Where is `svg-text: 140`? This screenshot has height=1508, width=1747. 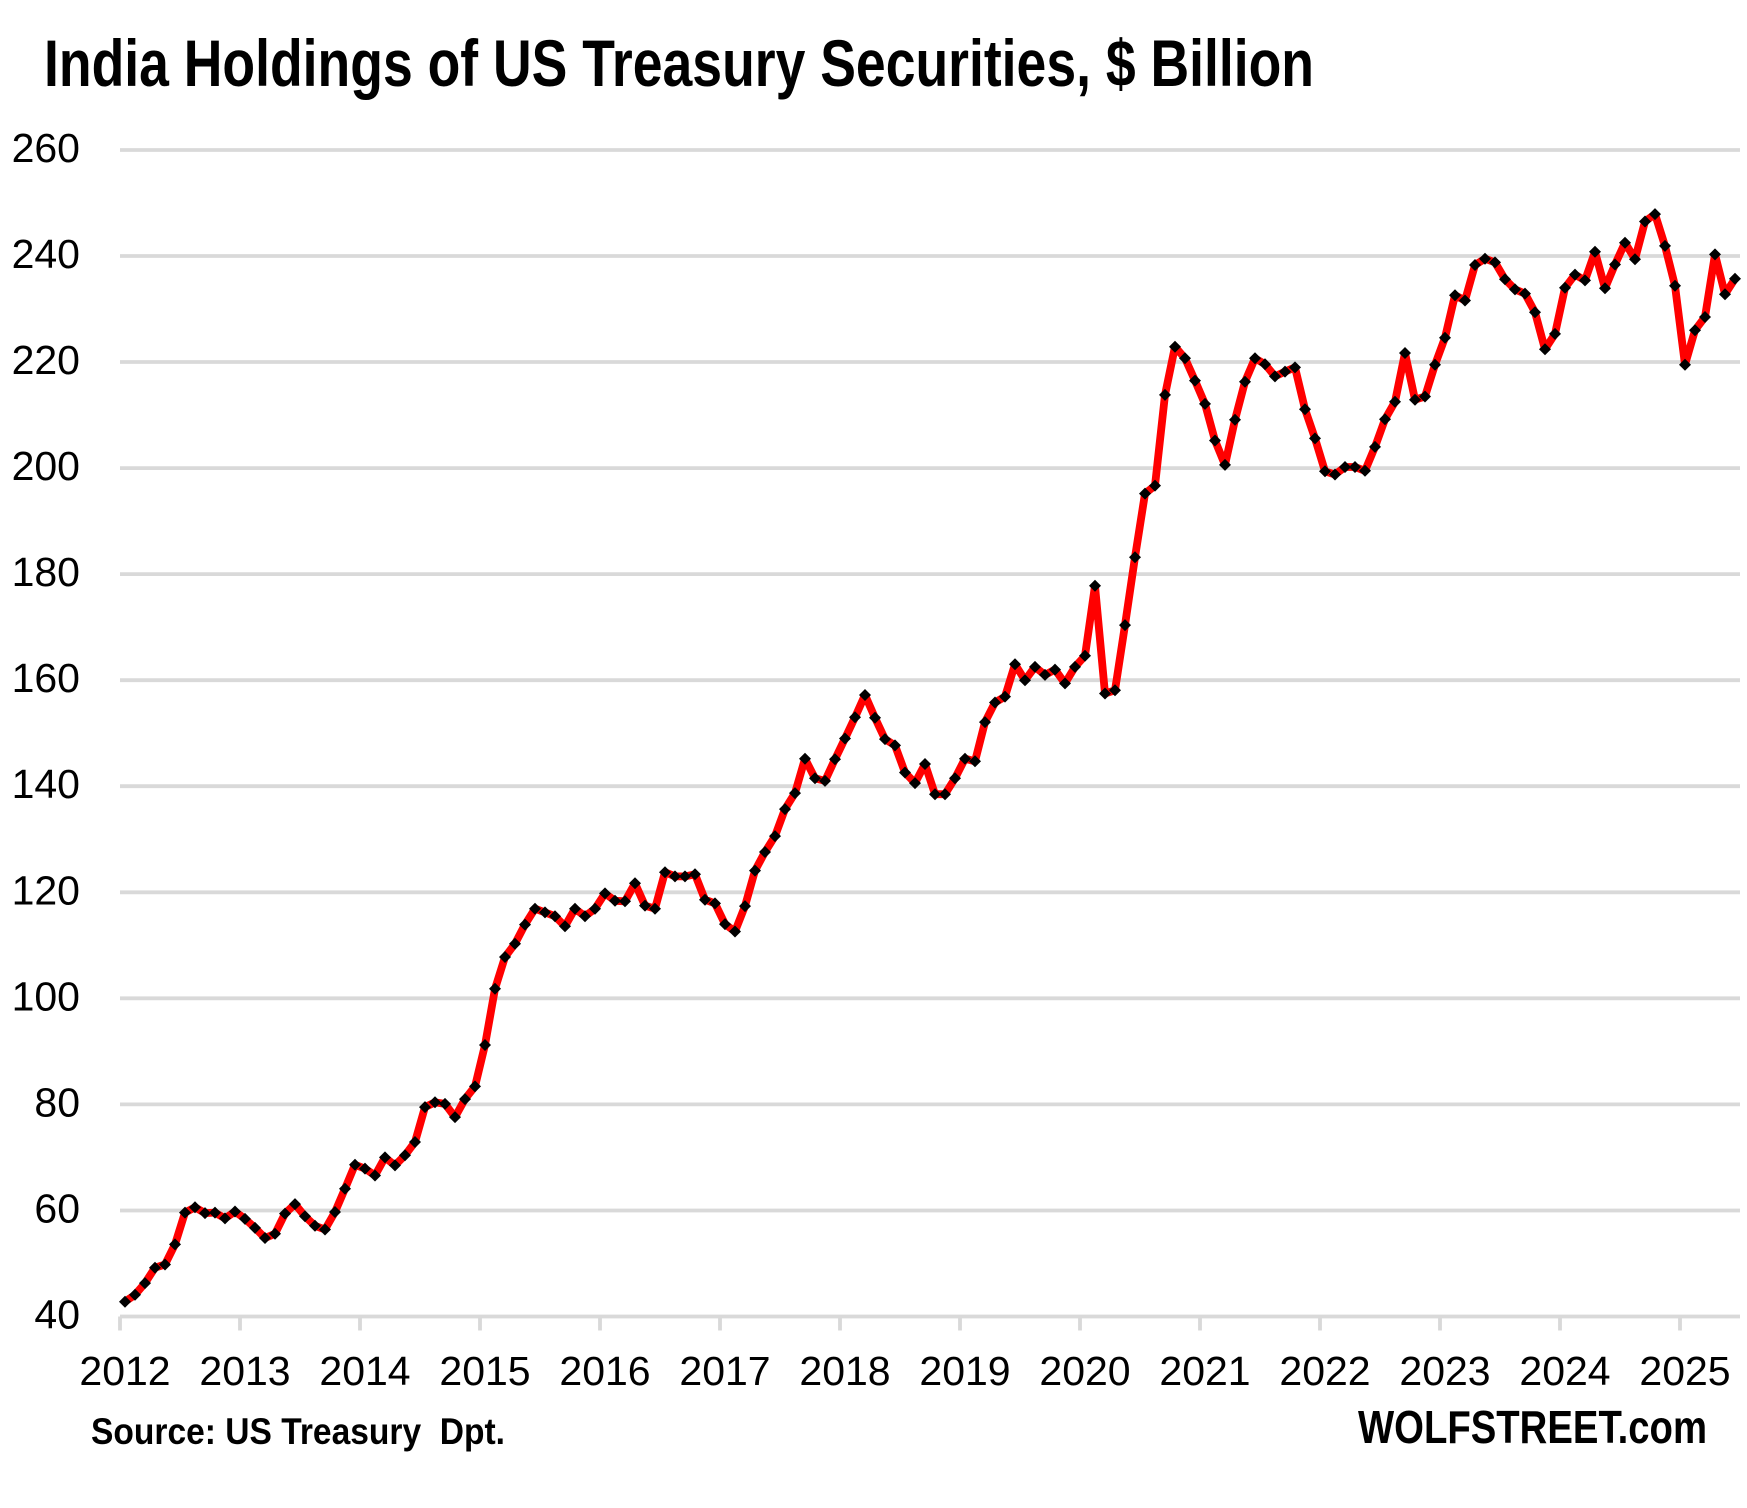 svg-text: 140 is located at coordinates (46, 784).